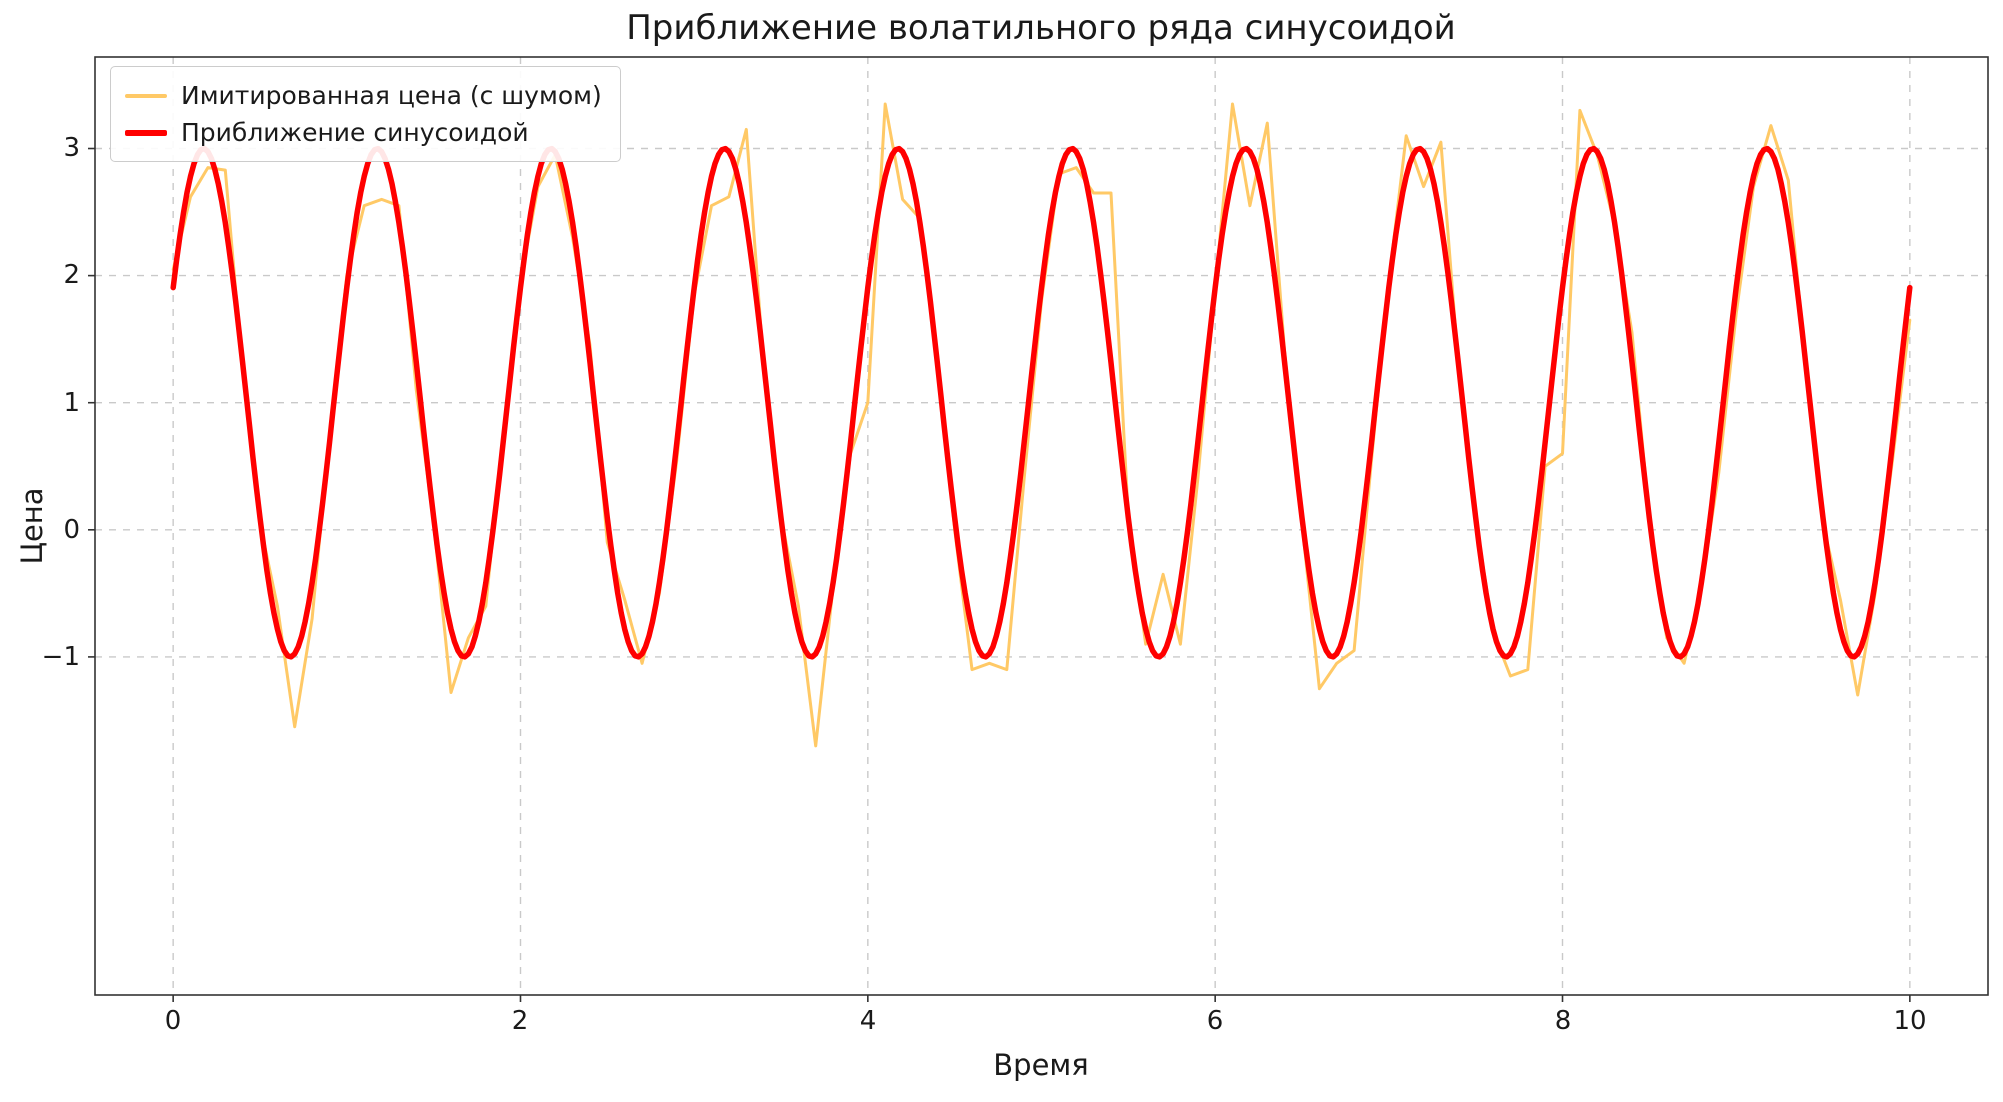  I want to click on chart-title: Приближение волатильного ряда синусоидой, so click(1041, 28).